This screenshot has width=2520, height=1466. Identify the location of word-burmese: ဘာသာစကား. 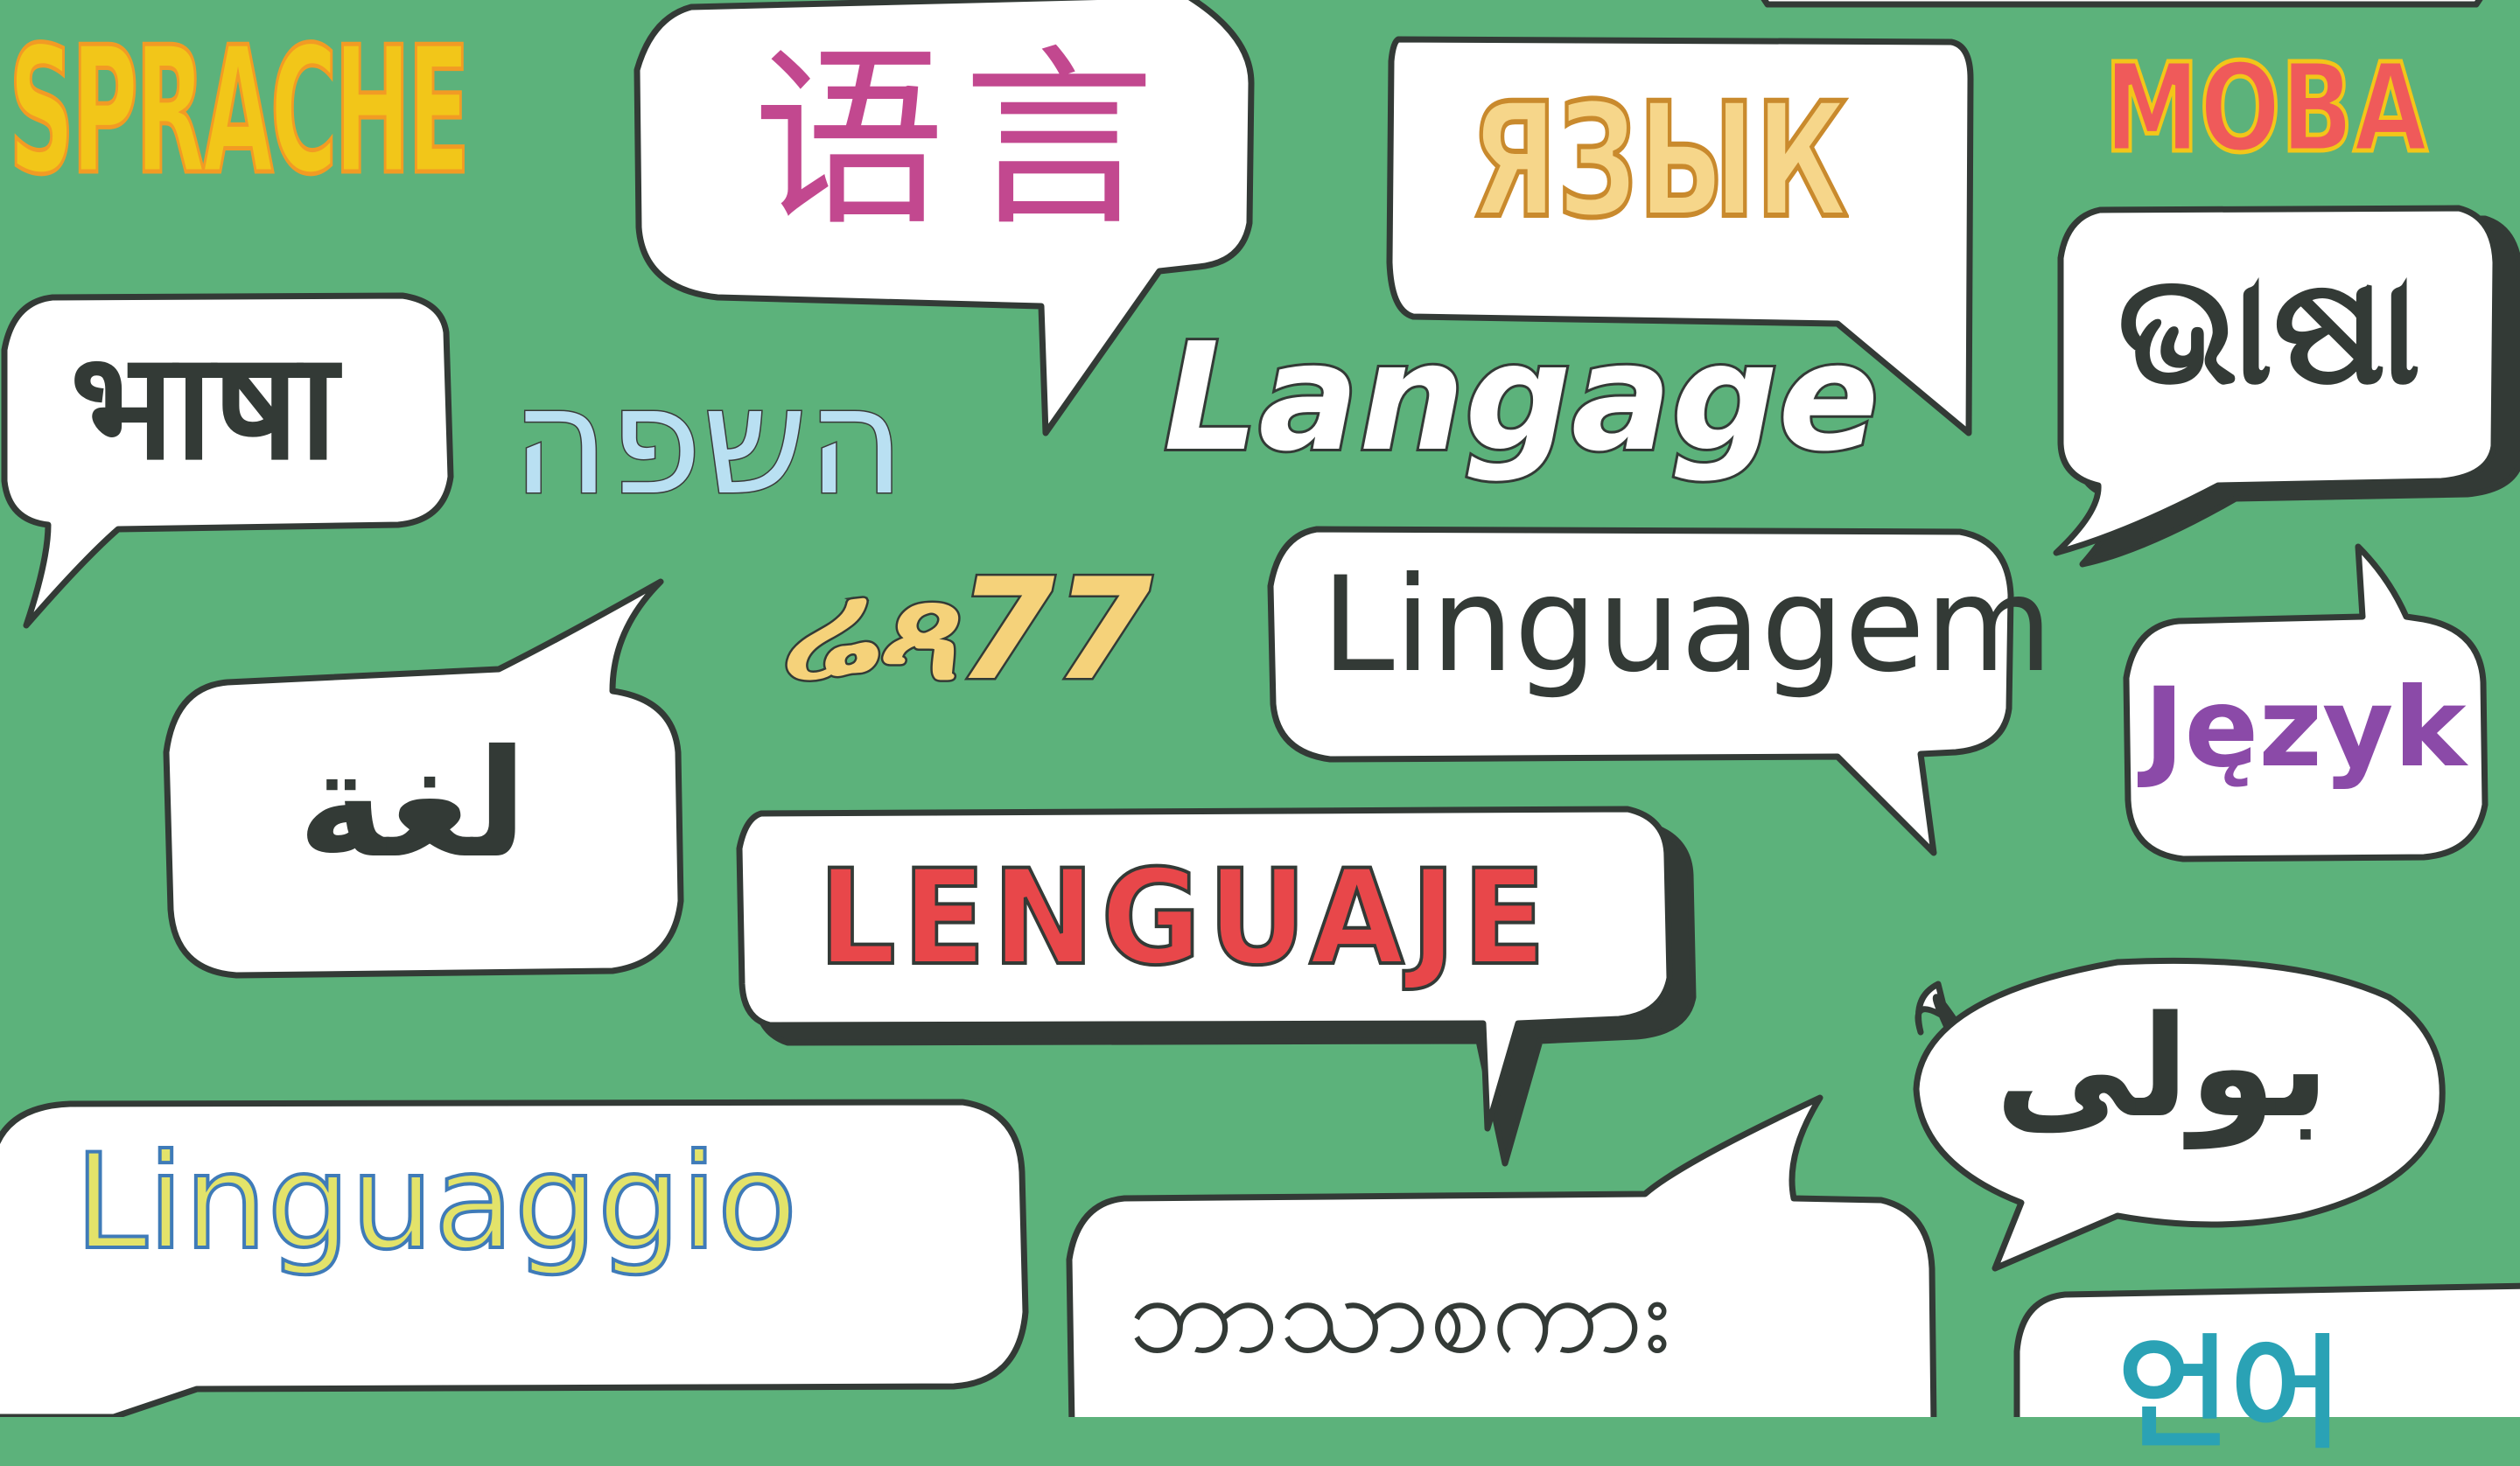
(1400, 1314).